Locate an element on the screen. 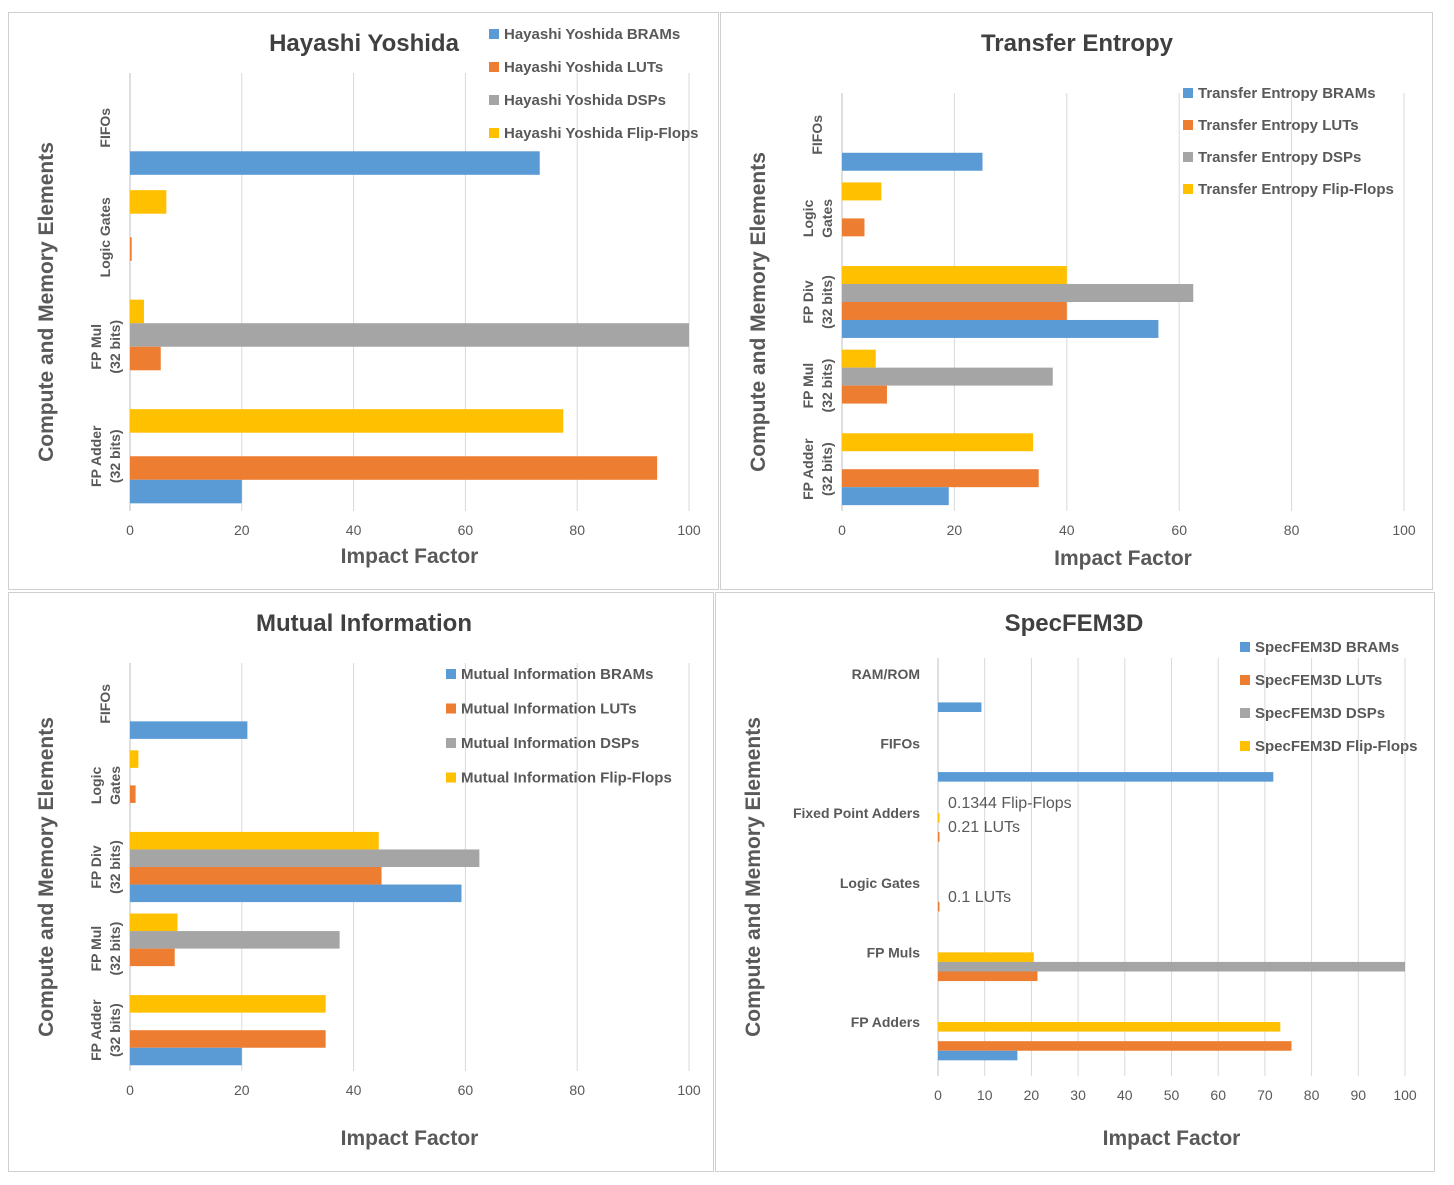 Image resolution: width=1454 pixels, height=1185 pixels. bar-flip-flops-fp-div-32-bits is located at coordinates (954, 275).